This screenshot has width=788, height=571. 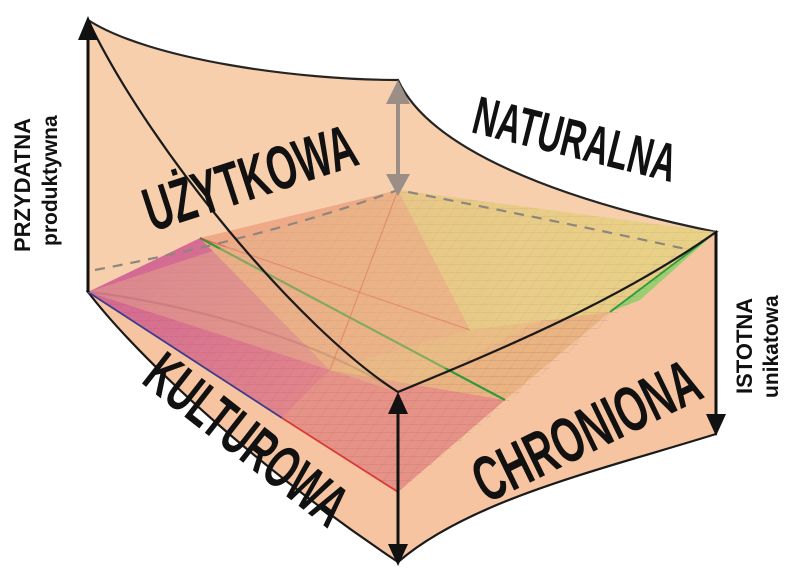 What do you see at coordinates (398, 479) in the screenshot?
I see `bottom-double-arrow` at bounding box center [398, 479].